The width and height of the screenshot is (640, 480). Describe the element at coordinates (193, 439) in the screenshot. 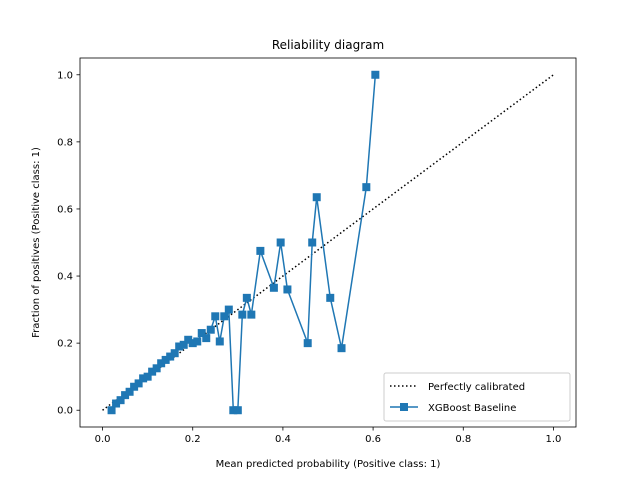

I see `x-tick-label: 0.2` at that location.